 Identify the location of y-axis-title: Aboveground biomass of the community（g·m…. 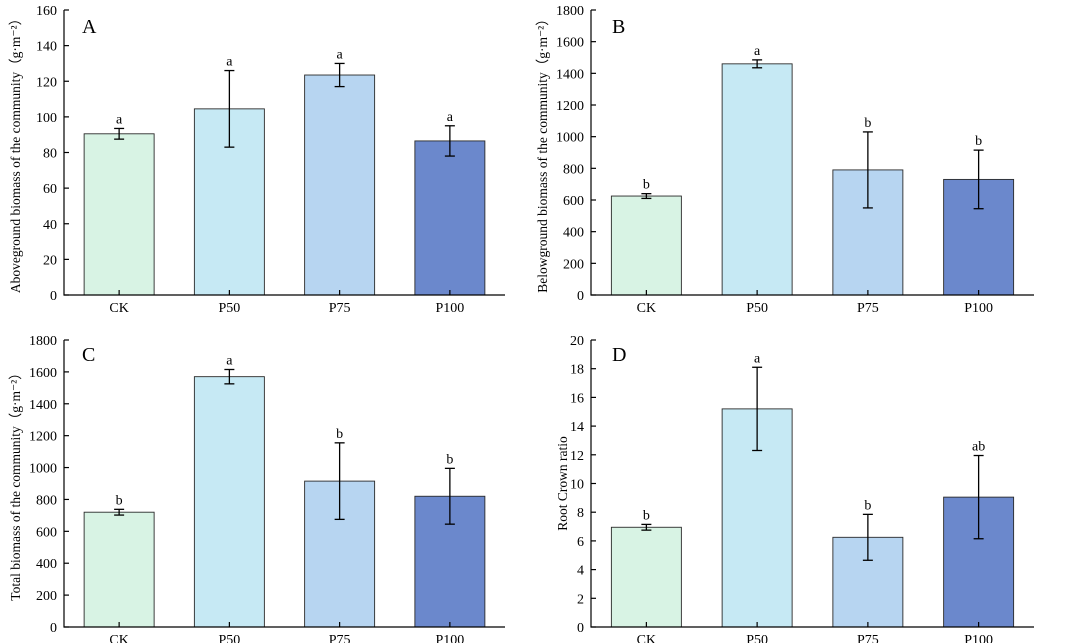
(15, 152).